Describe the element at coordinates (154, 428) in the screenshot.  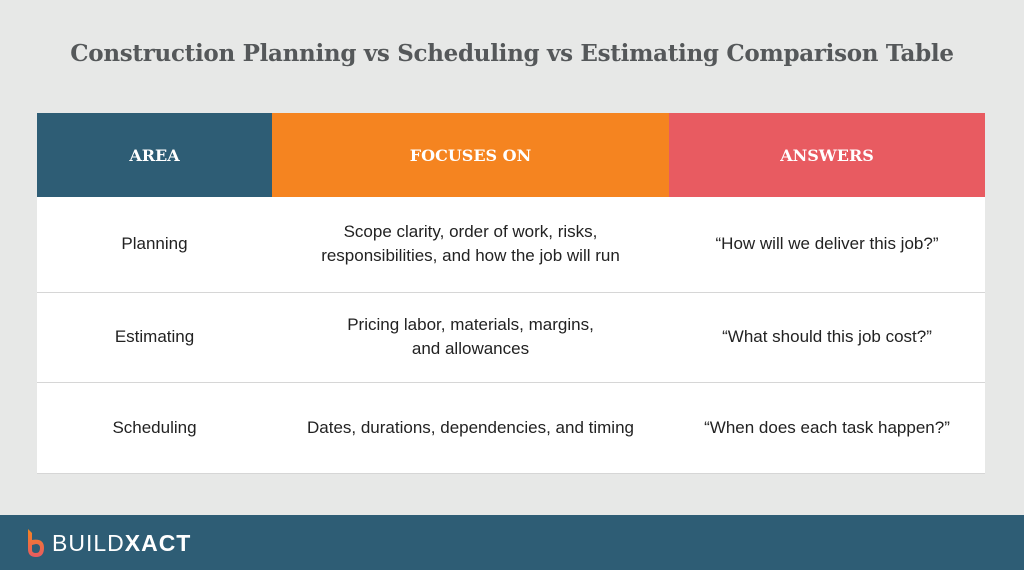
I see `cell-area: Scheduling` at that location.